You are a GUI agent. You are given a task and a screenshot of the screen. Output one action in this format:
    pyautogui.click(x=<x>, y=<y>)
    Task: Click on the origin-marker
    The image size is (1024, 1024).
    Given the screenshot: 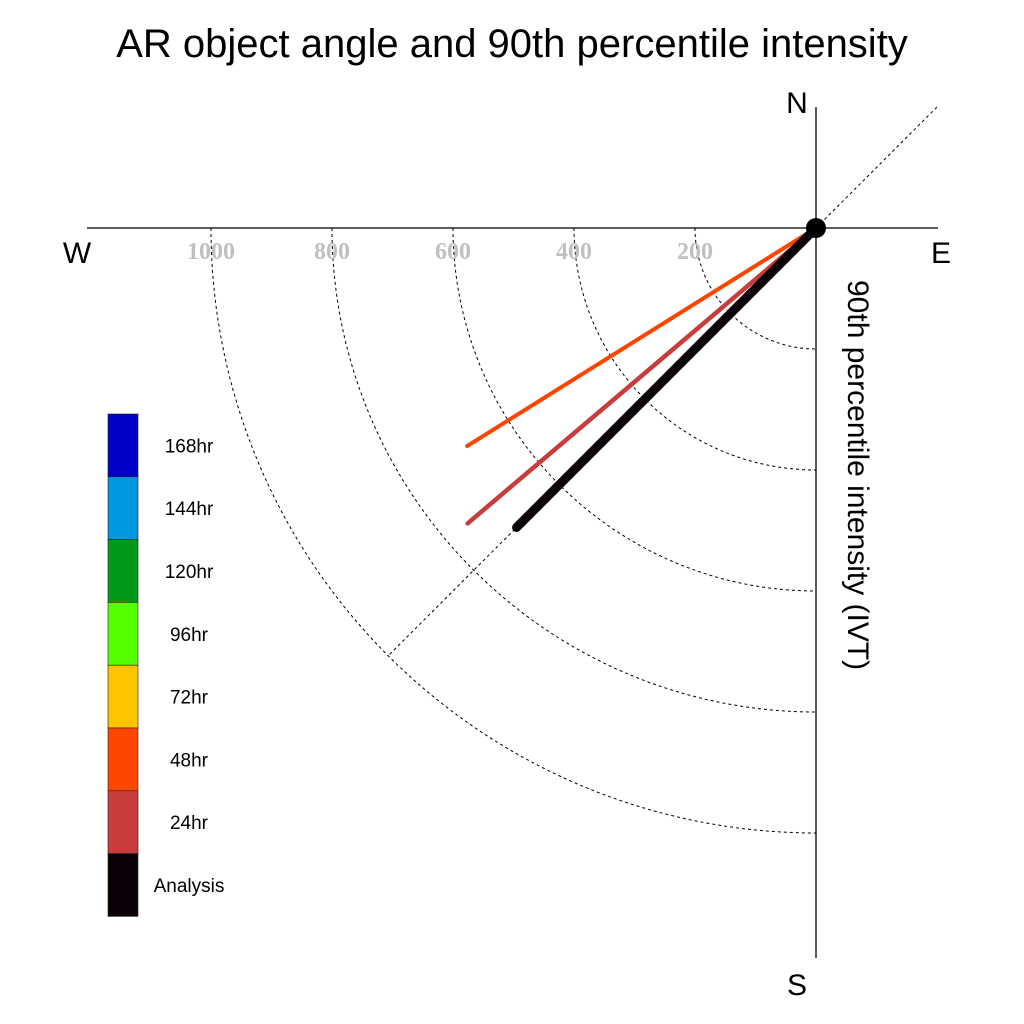 What is the action you would take?
    pyautogui.click(x=816, y=228)
    